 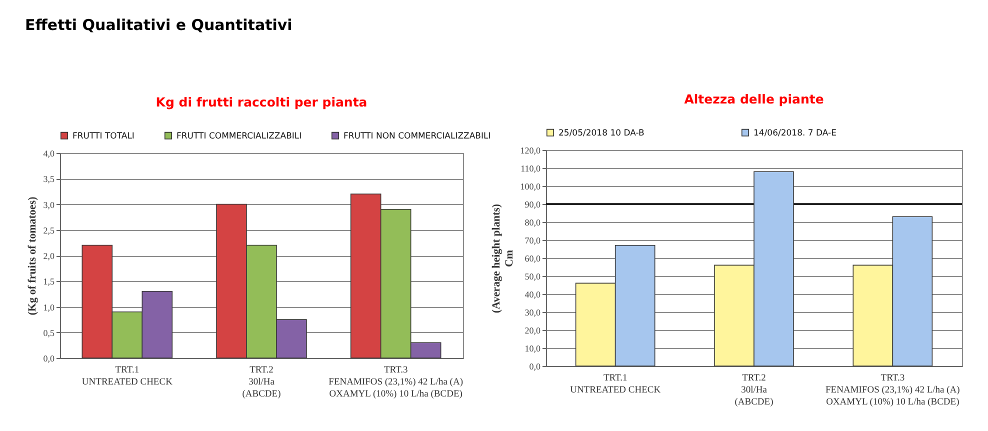 What do you see at coordinates (49, 307) in the screenshot?
I see `y-tick-label: 1,0` at bounding box center [49, 307].